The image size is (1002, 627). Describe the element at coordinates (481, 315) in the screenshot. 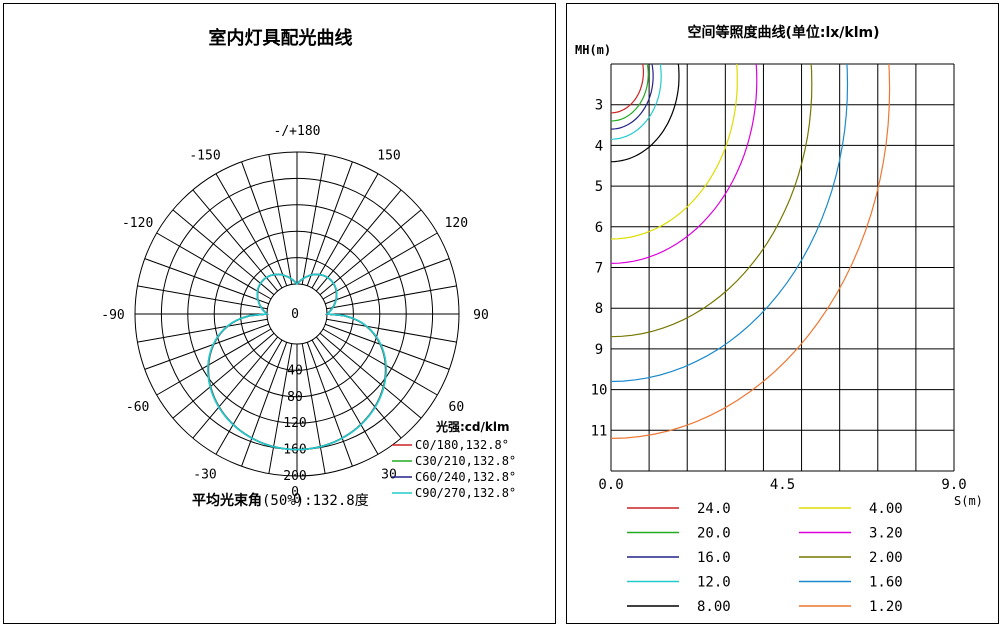

I see `polar-angle-label: 90` at that location.